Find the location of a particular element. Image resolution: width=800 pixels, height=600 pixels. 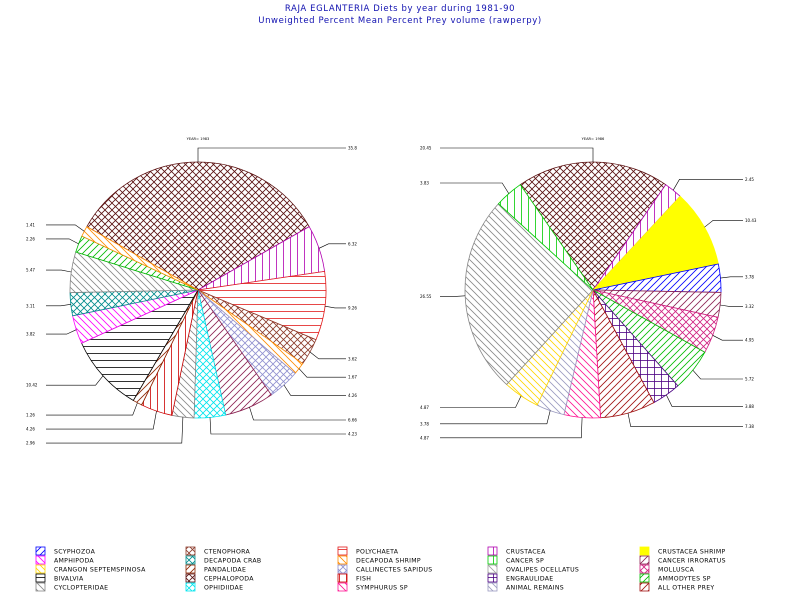

legend-label: CRUSTACEA is located at coordinates (526, 552).